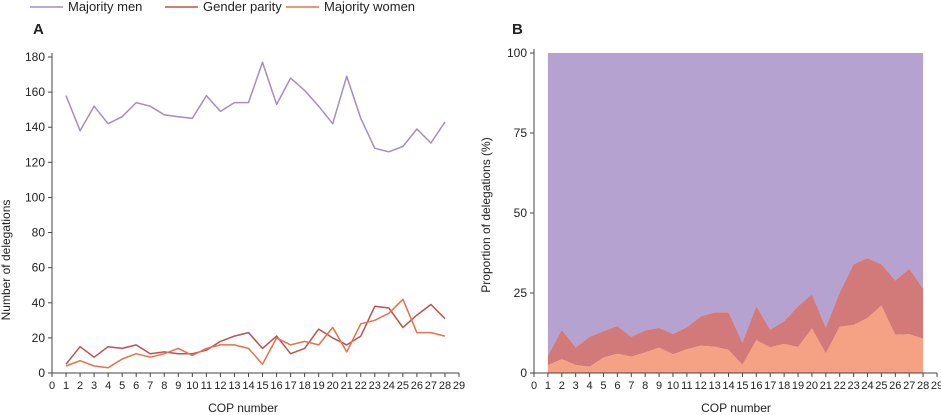 Image resolution: width=941 pixels, height=415 pixels. What do you see at coordinates (39, 233) in the screenshot?
I see `panel-a-y-tick-label: 80` at bounding box center [39, 233].